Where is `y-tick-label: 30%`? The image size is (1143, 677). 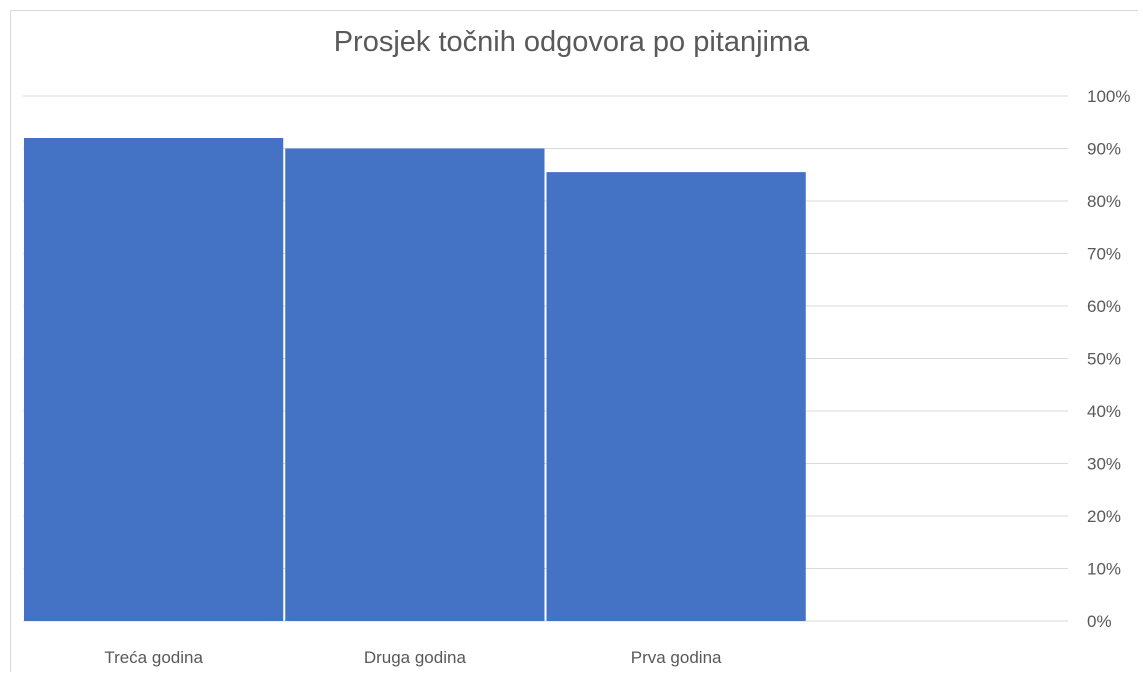 y-tick-label: 30% is located at coordinates (1104, 464).